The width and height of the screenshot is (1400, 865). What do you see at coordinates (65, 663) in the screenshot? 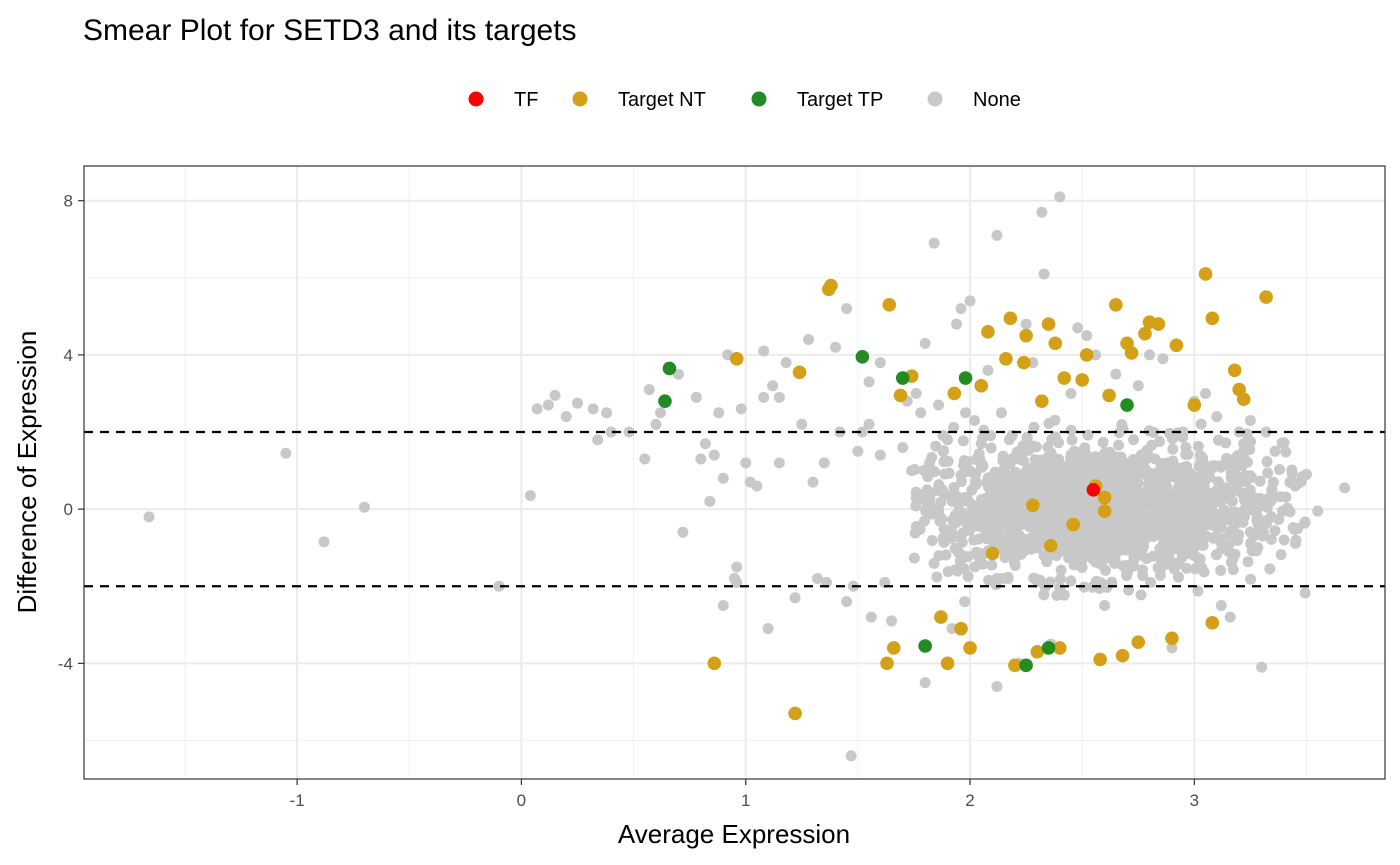
I see `y-tick-label: -4` at bounding box center [65, 663].